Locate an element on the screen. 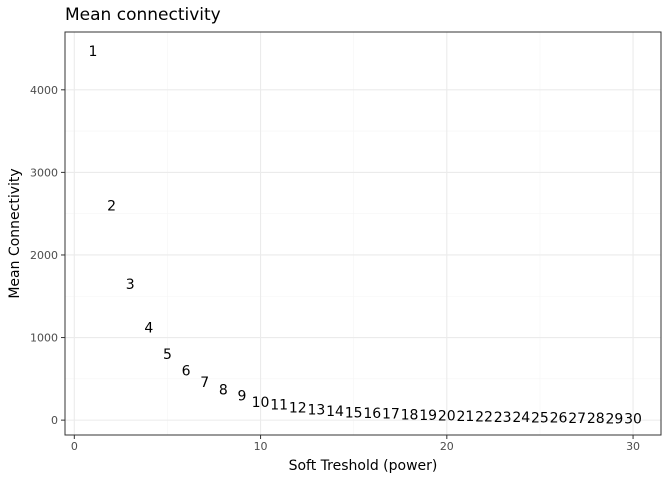 Image resolution: width=672 pixels, height=480 pixels. data-point-label: 22 is located at coordinates (484, 417).